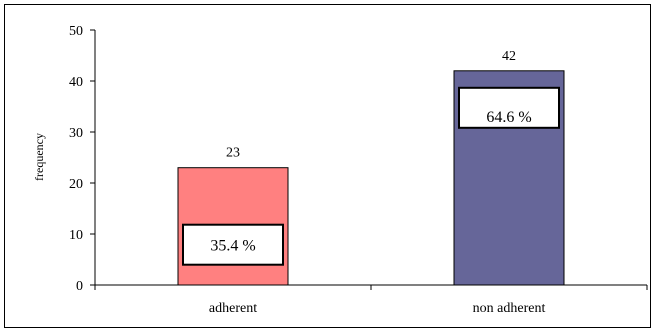 Image resolution: width=657 pixels, height=333 pixels. Describe the element at coordinates (233, 153) in the screenshot. I see `data-label: 23` at that location.